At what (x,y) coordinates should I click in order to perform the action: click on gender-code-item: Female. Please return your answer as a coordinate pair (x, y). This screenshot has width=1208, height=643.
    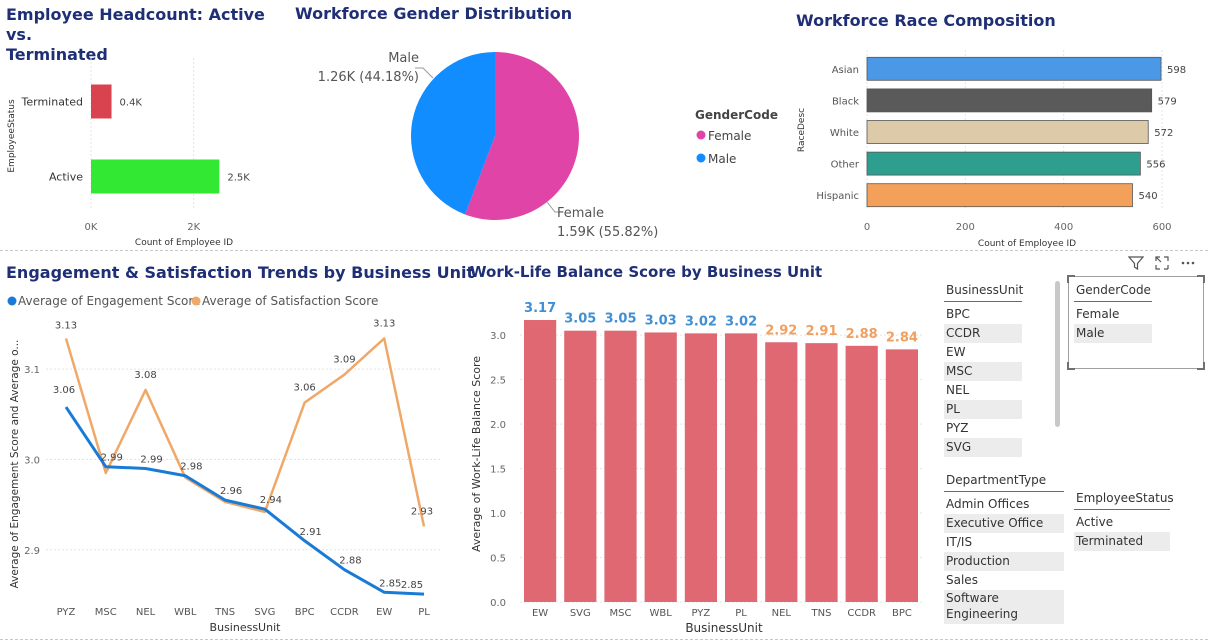
    Looking at the image, I should click on (1113, 314).